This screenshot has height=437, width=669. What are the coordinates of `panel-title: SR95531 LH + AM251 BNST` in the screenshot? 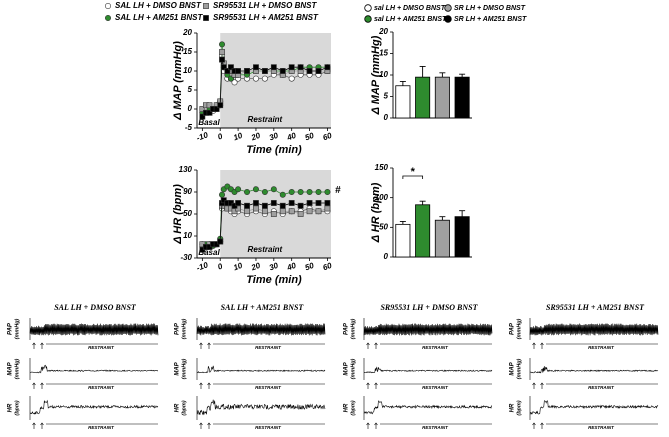 It's located at (595, 307).